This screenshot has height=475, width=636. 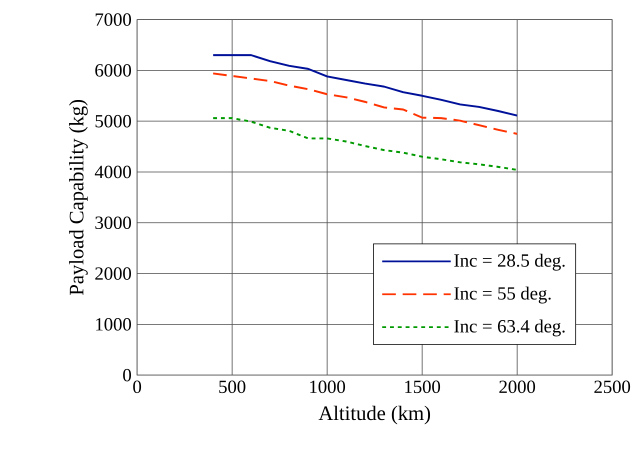 I want to click on y-tick-label: 7000, so click(x=114, y=19).